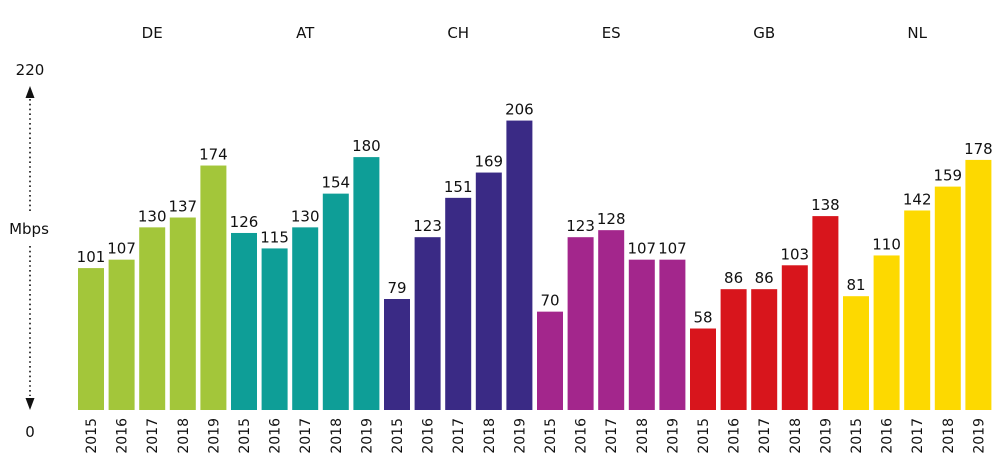 The width and height of the screenshot is (1000, 457). I want to click on y-axis: 220 0 Mbps, so click(29, 251).